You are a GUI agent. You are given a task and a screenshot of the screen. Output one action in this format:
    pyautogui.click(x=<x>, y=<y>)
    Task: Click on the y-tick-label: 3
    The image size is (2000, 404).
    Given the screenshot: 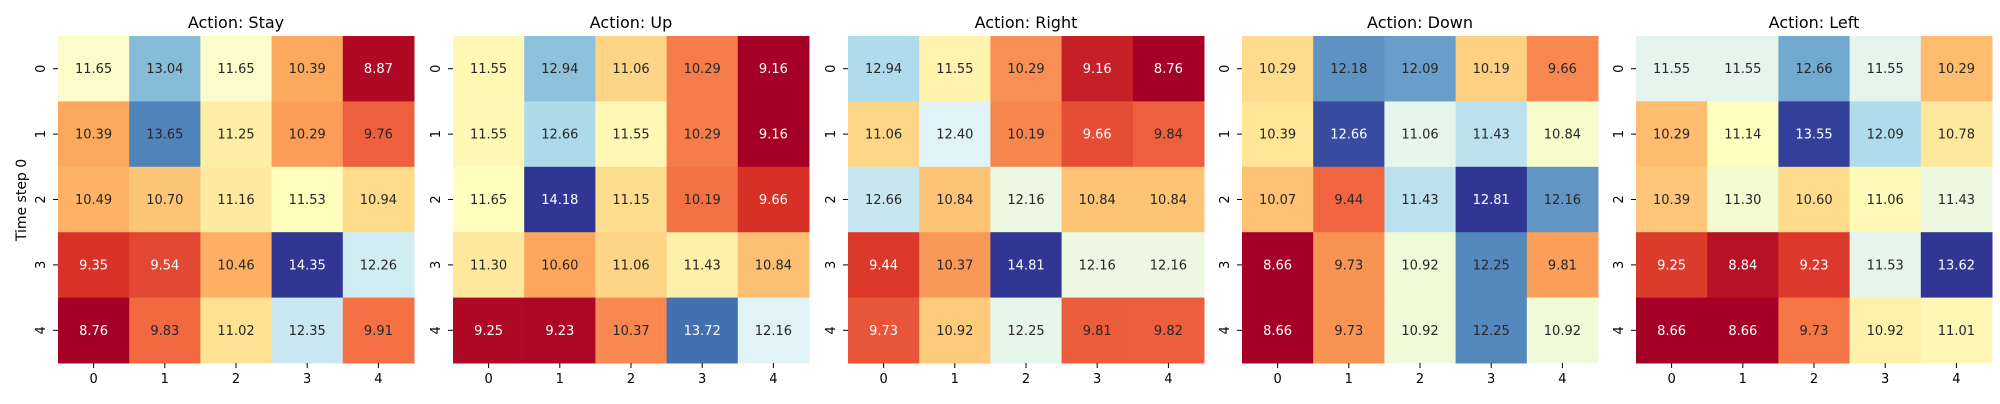 What is the action you would take?
    pyautogui.click(x=41, y=265)
    